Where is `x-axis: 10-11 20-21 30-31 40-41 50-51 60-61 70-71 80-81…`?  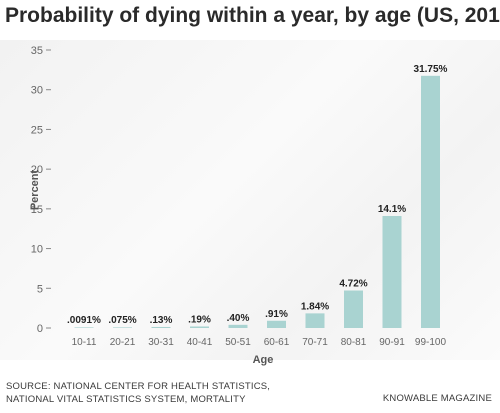 x-axis: 10-11 20-21 30-31 40-41 50-51 60-61 70-71 80-81… is located at coordinates (259, 342).